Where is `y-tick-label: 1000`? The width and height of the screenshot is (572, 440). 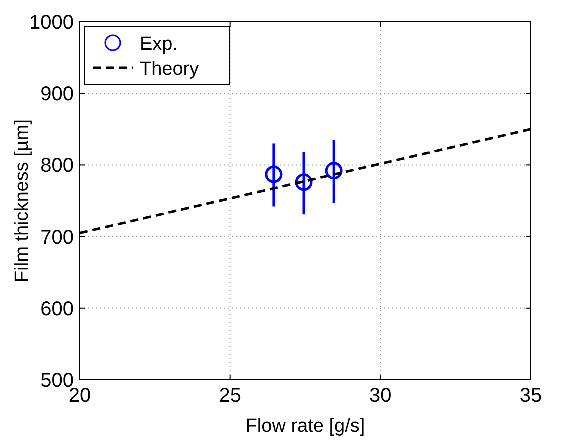 y-tick-label: 1000 is located at coordinates (52, 23).